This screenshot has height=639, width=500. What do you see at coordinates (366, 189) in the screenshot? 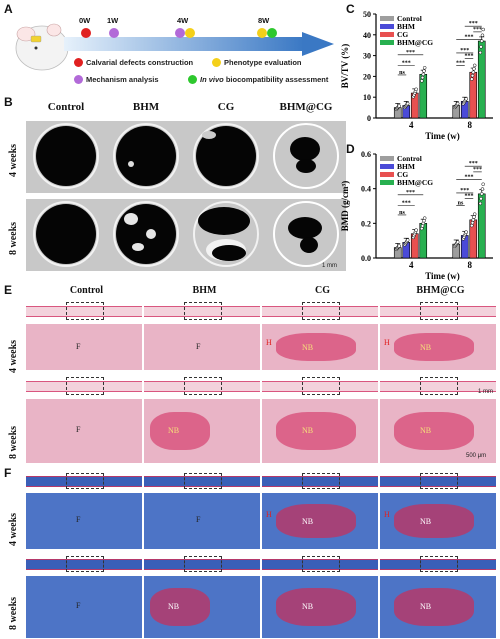
I see `bmd-ytick: 0.4` at bounding box center [366, 189].